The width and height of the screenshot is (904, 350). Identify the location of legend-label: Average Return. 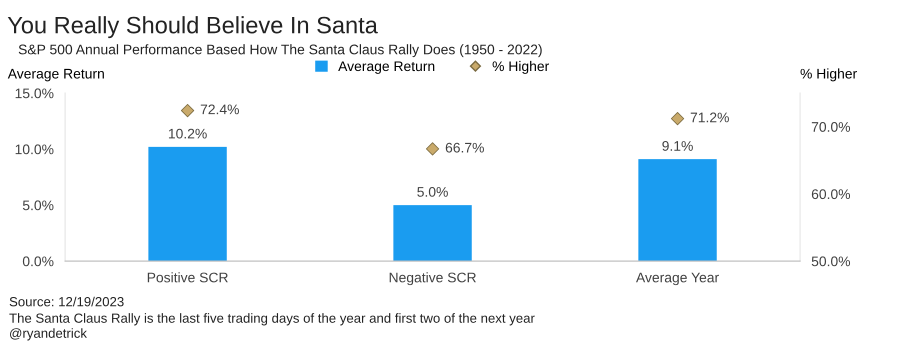
(386, 67).